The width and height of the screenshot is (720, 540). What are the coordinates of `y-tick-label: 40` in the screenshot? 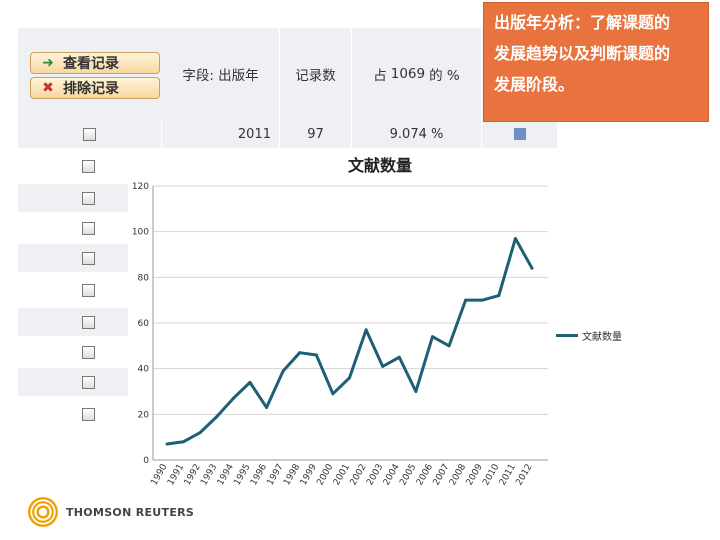 It's located at (144, 370).